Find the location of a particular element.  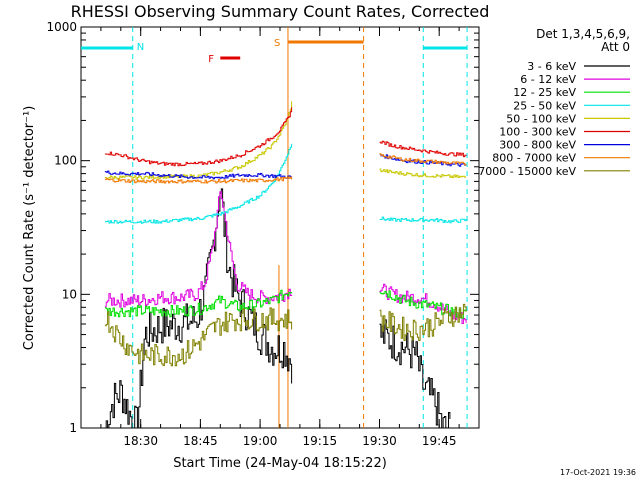

legend-entry-label: 800 - 7000 keV is located at coordinates (534, 158).